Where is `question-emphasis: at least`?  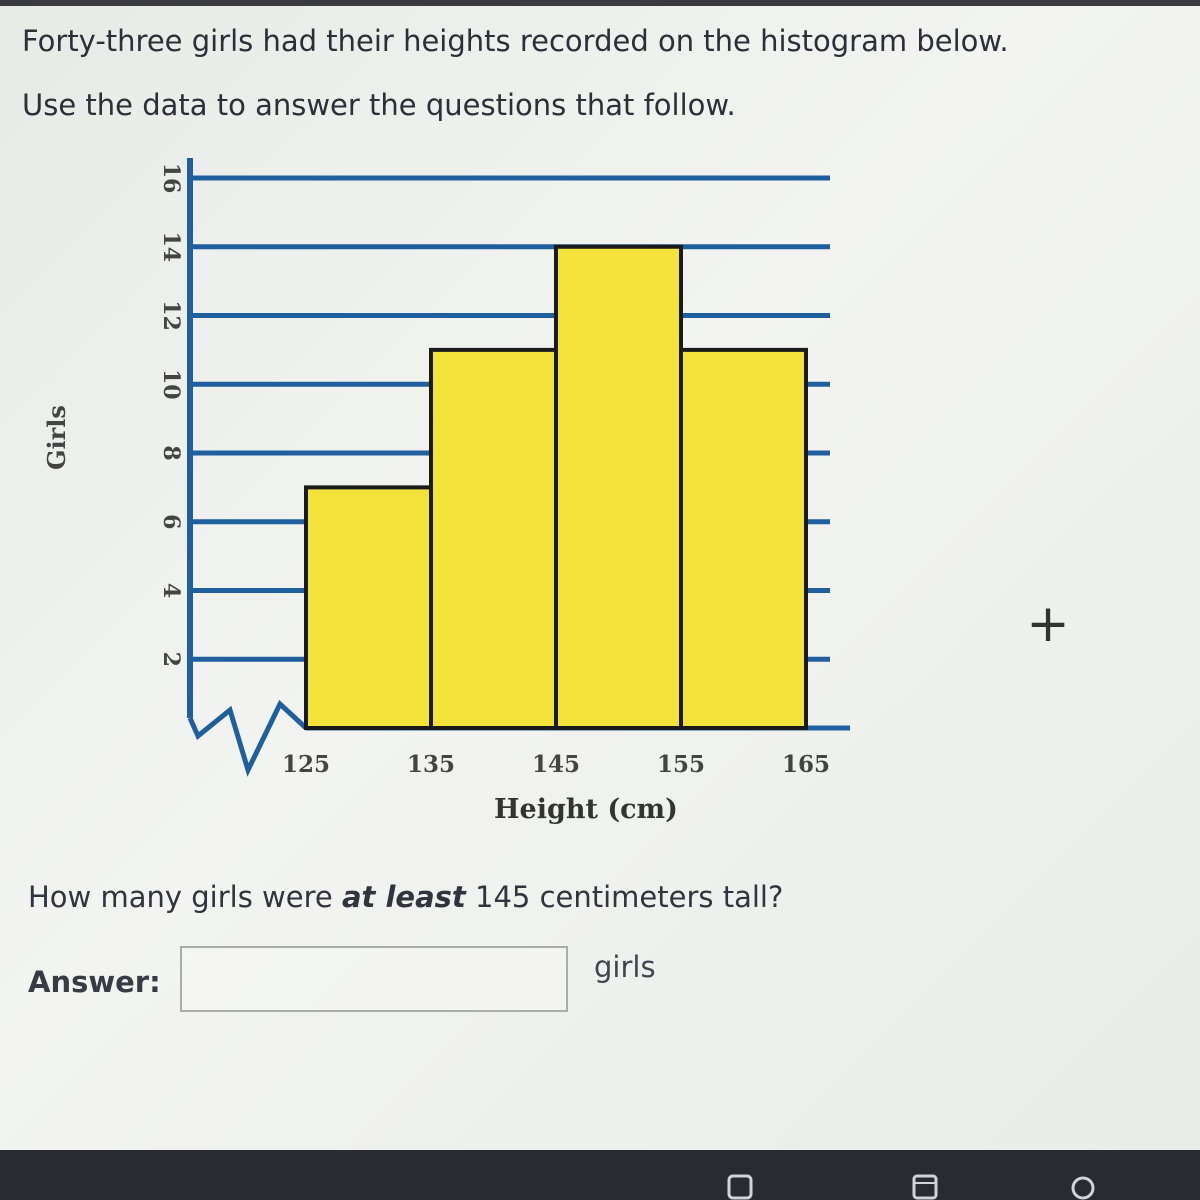
question-emphasis: at least is located at coordinates (403, 897).